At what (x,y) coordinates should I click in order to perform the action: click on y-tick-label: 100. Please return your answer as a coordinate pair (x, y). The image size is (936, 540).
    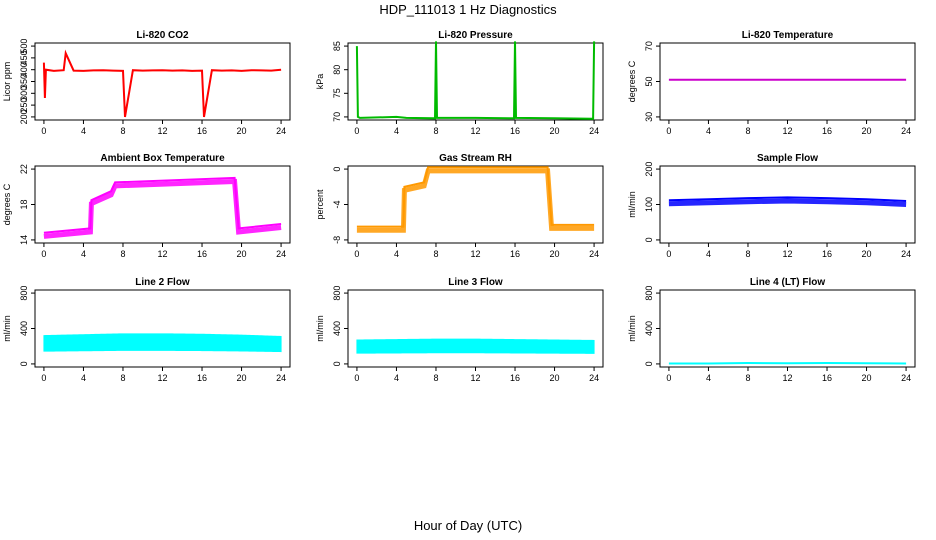
    Looking at the image, I should click on (649, 204).